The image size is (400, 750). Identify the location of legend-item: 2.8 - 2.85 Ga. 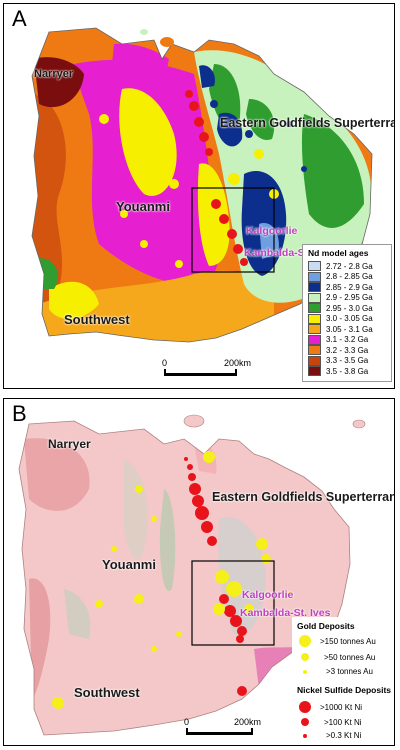
(349, 277).